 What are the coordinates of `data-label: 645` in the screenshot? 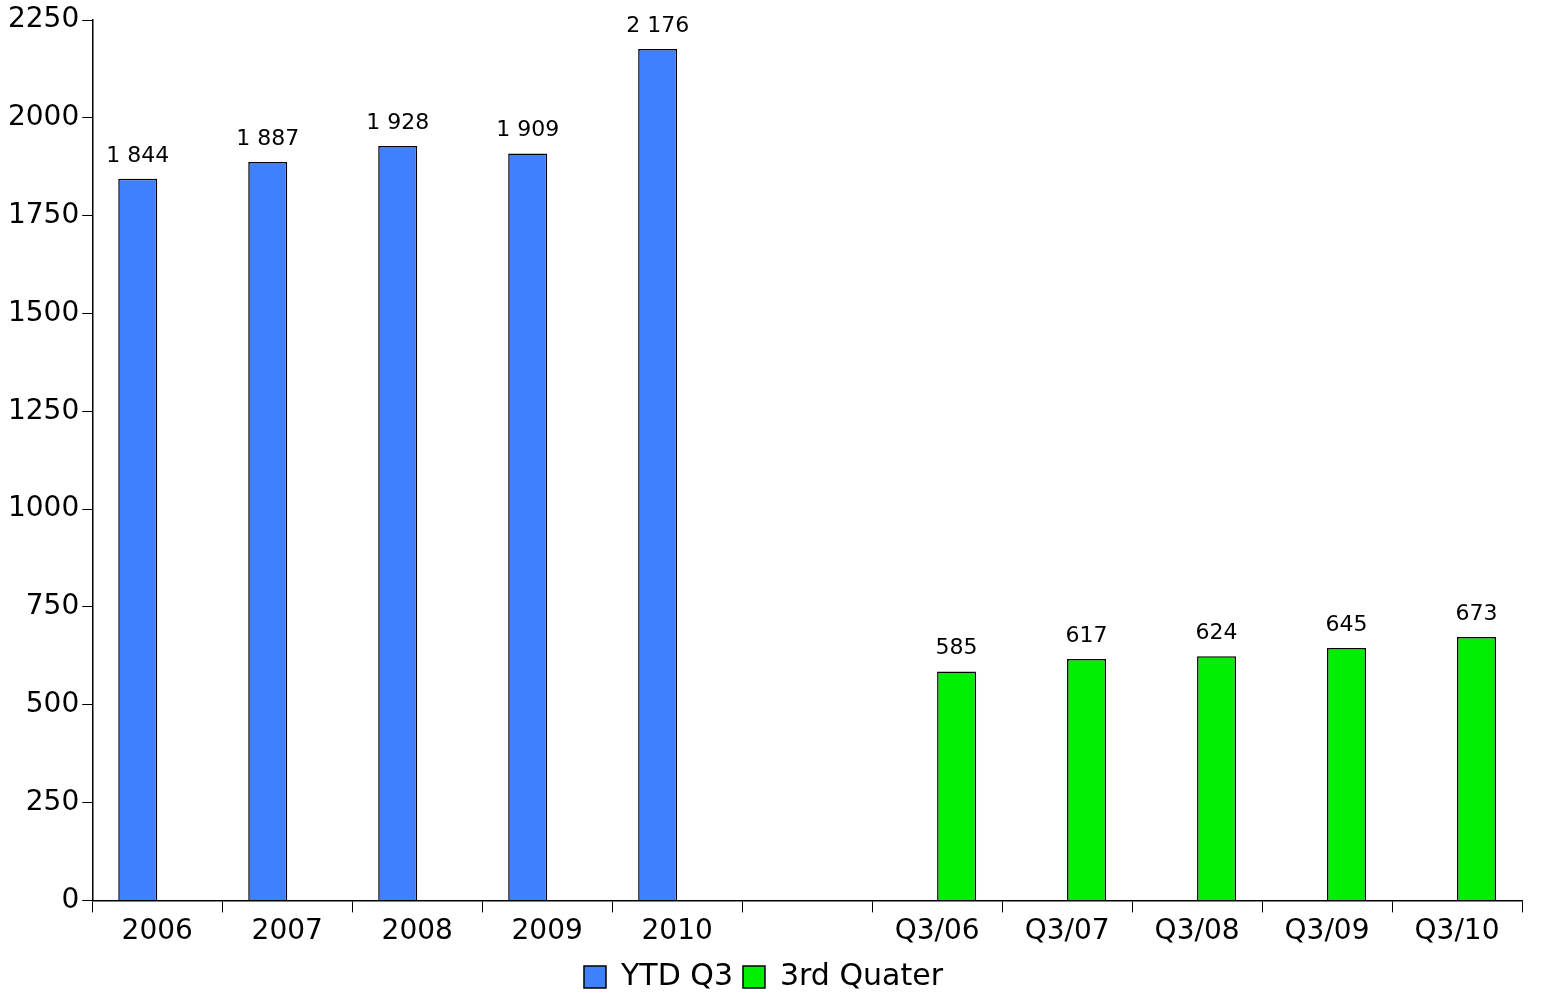 It's located at (1346, 623).